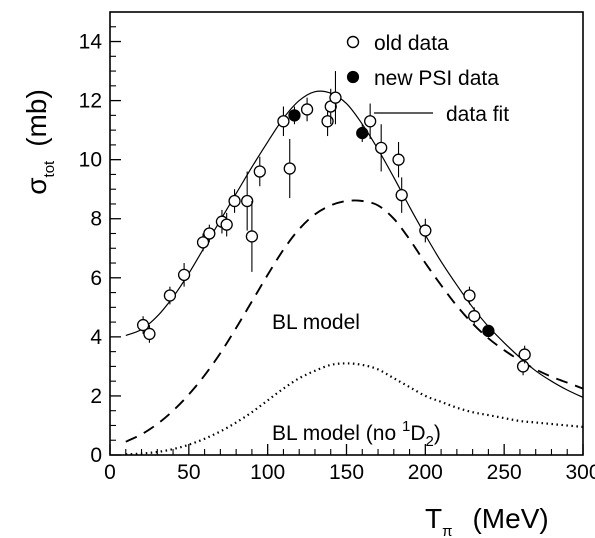 The height and width of the screenshot is (538, 595). What do you see at coordinates (96, 396) in the screenshot?
I see `y-tick-label: 2` at bounding box center [96, 396].